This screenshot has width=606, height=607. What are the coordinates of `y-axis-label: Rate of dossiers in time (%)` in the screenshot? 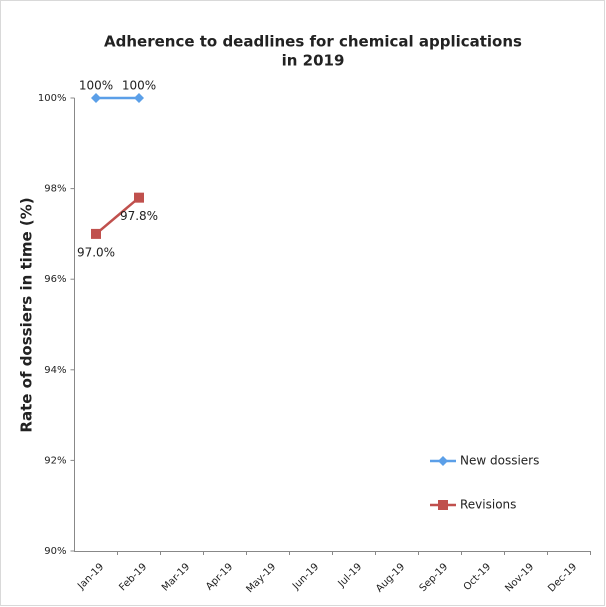 It's located at (27, 314).